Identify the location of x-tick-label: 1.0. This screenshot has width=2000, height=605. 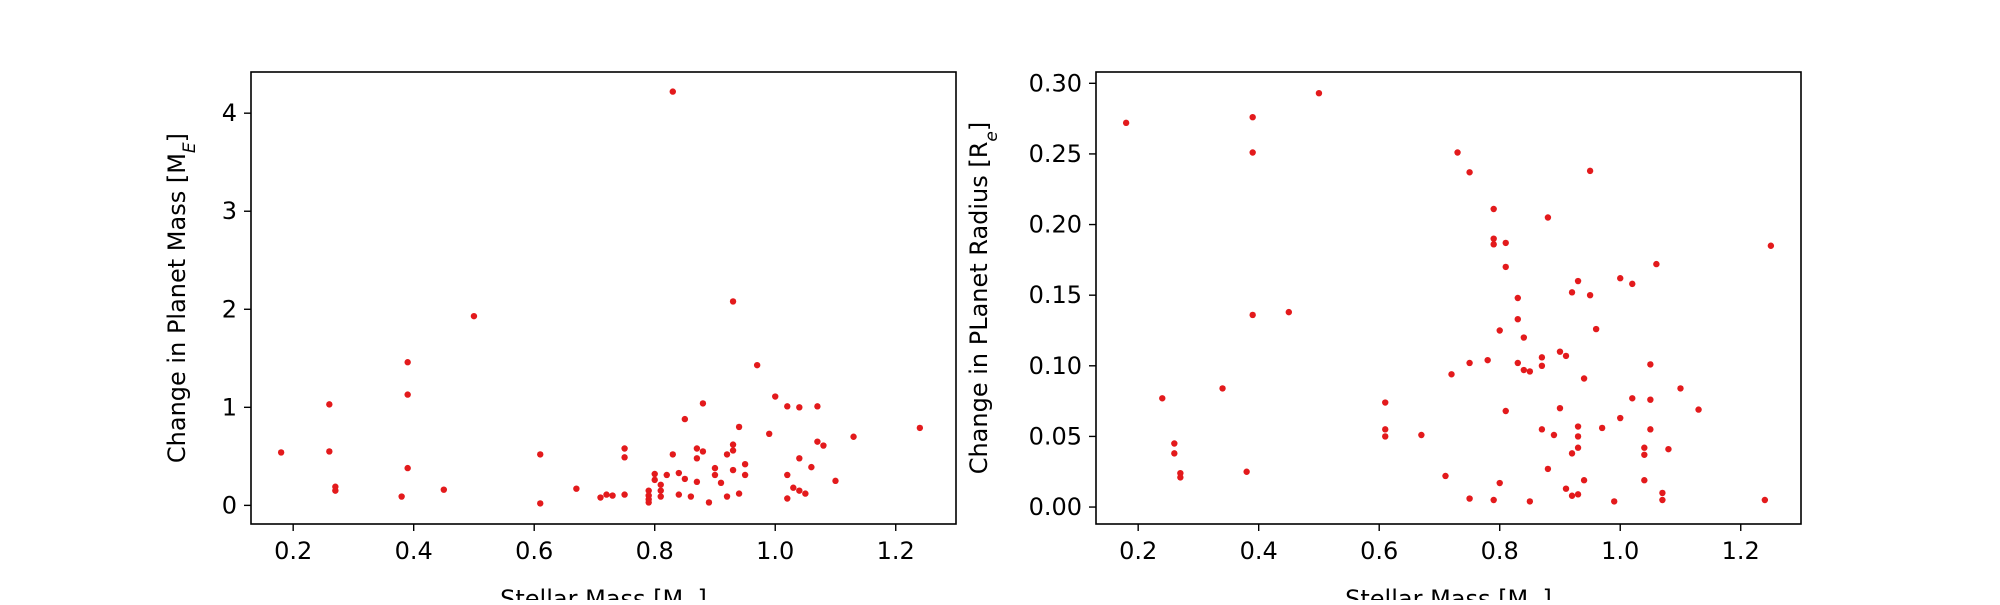
(1620, 551).